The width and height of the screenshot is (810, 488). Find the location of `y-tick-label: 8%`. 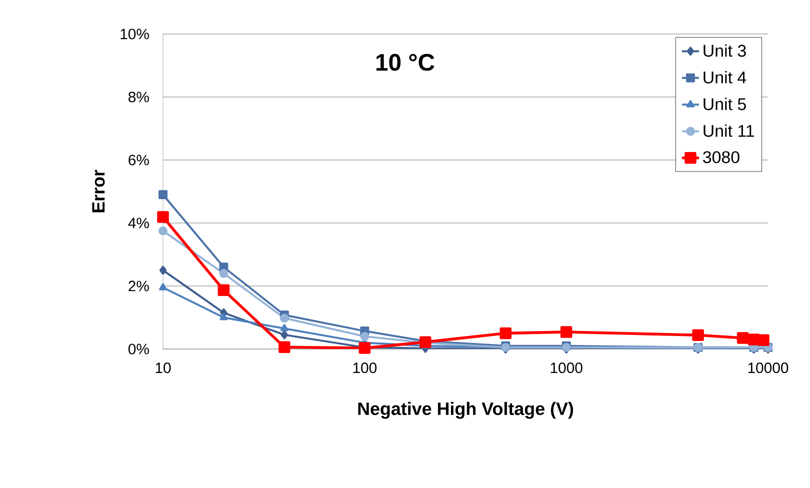

y-tick-label: 8% is located at coordinates (138, 97).